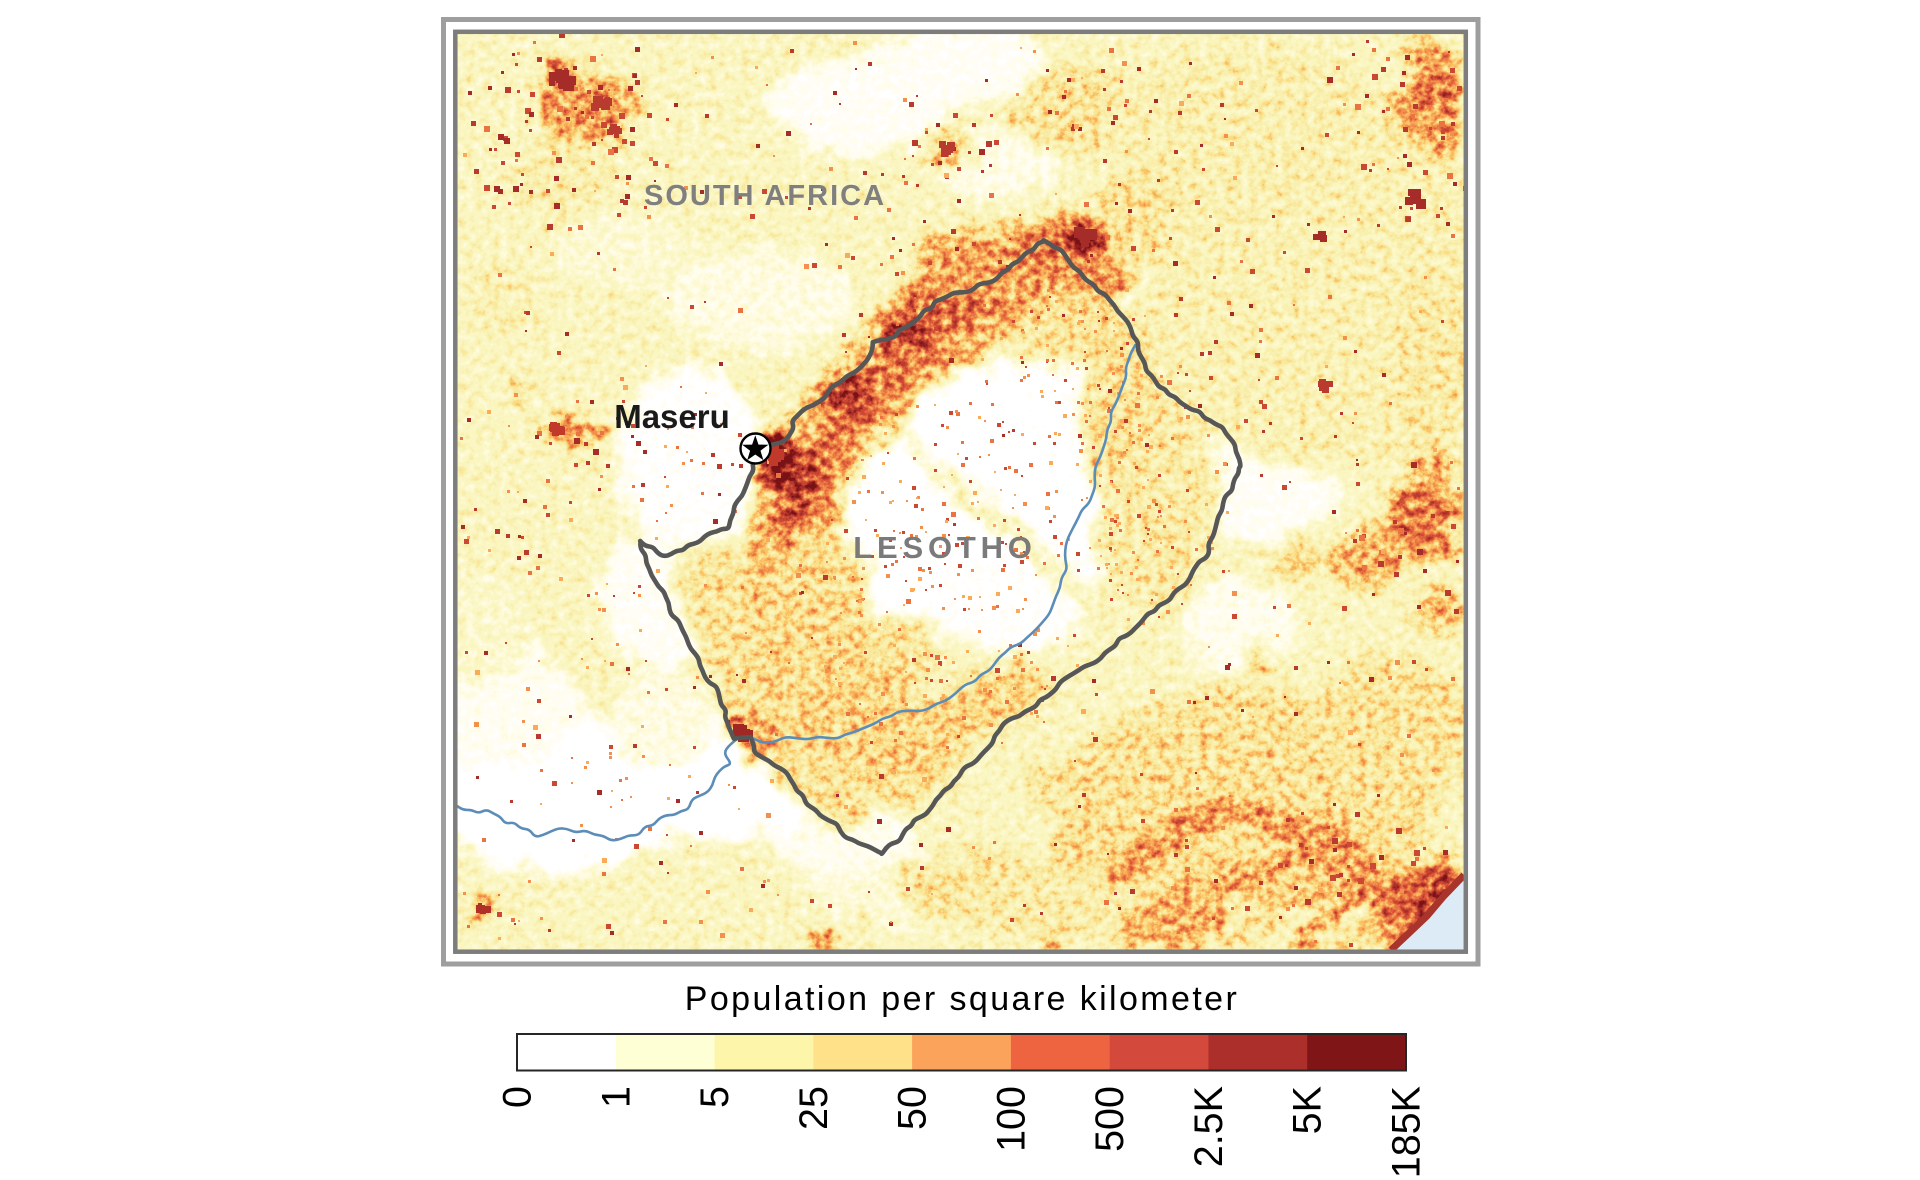 Image resolution: width=1920 pixels, height=1180 pixels. What do you see at coordinates (1110, 1119) in the screenshot?
I see `svg-text: 500` at bounding box center [1110, 1119].